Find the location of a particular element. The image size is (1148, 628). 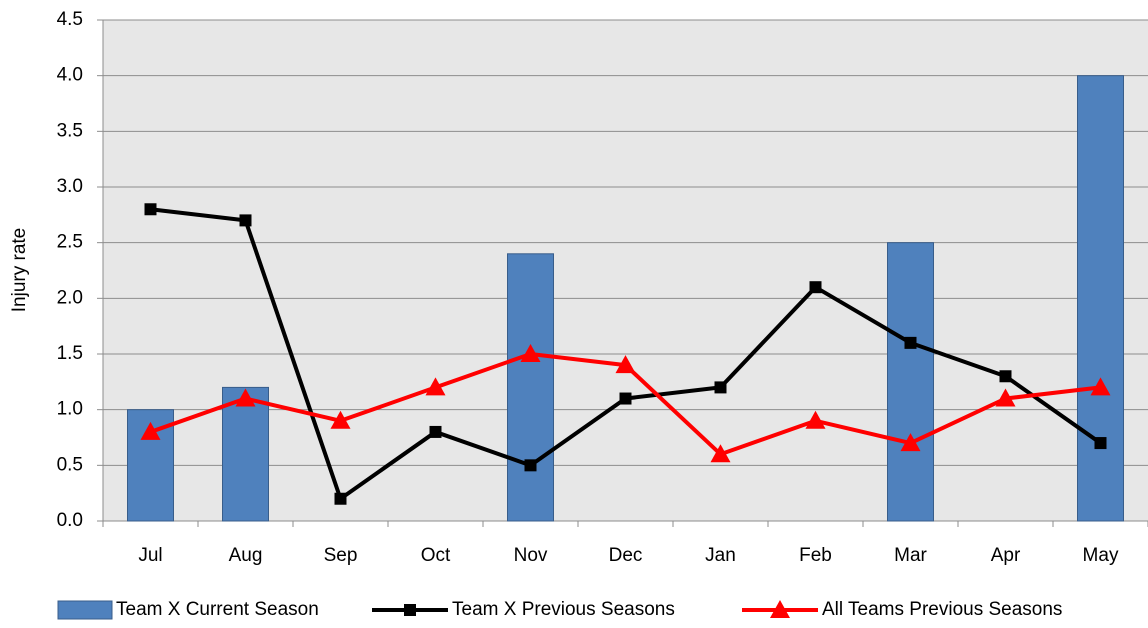

y-tick-label: 3.5 is located at coordinates (70, 130).